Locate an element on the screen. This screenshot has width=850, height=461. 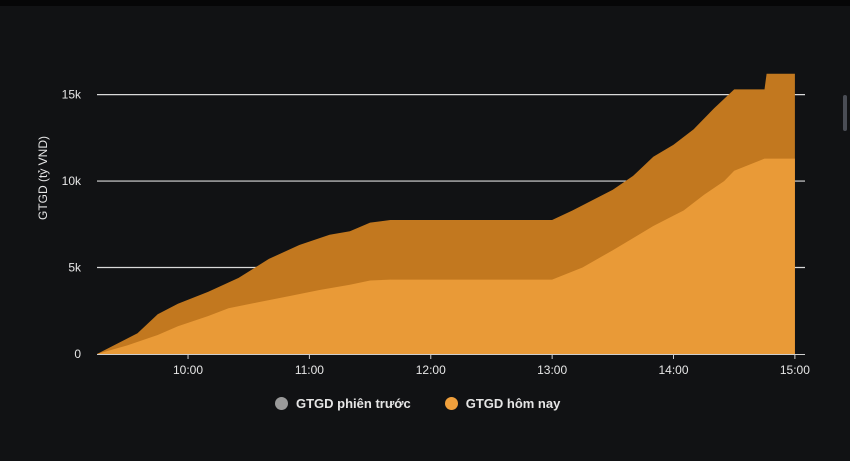
x-tick-label: 12:00 is located at coordinates (431, 370).